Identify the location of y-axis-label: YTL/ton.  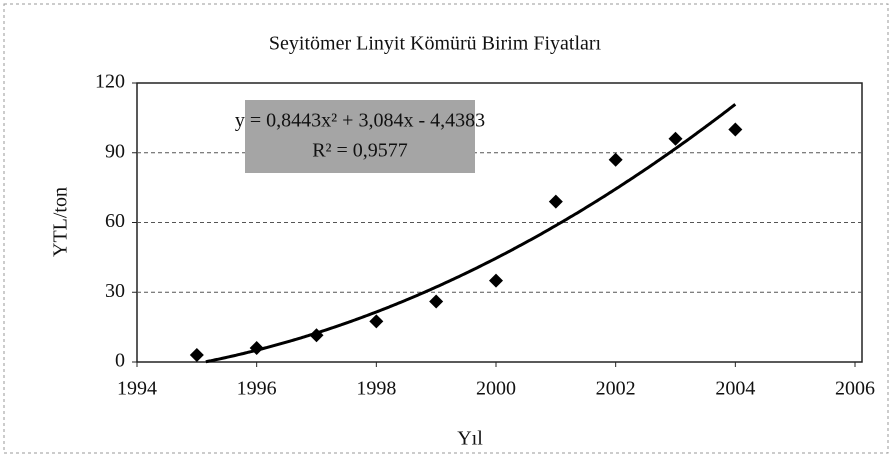
(61, 222).